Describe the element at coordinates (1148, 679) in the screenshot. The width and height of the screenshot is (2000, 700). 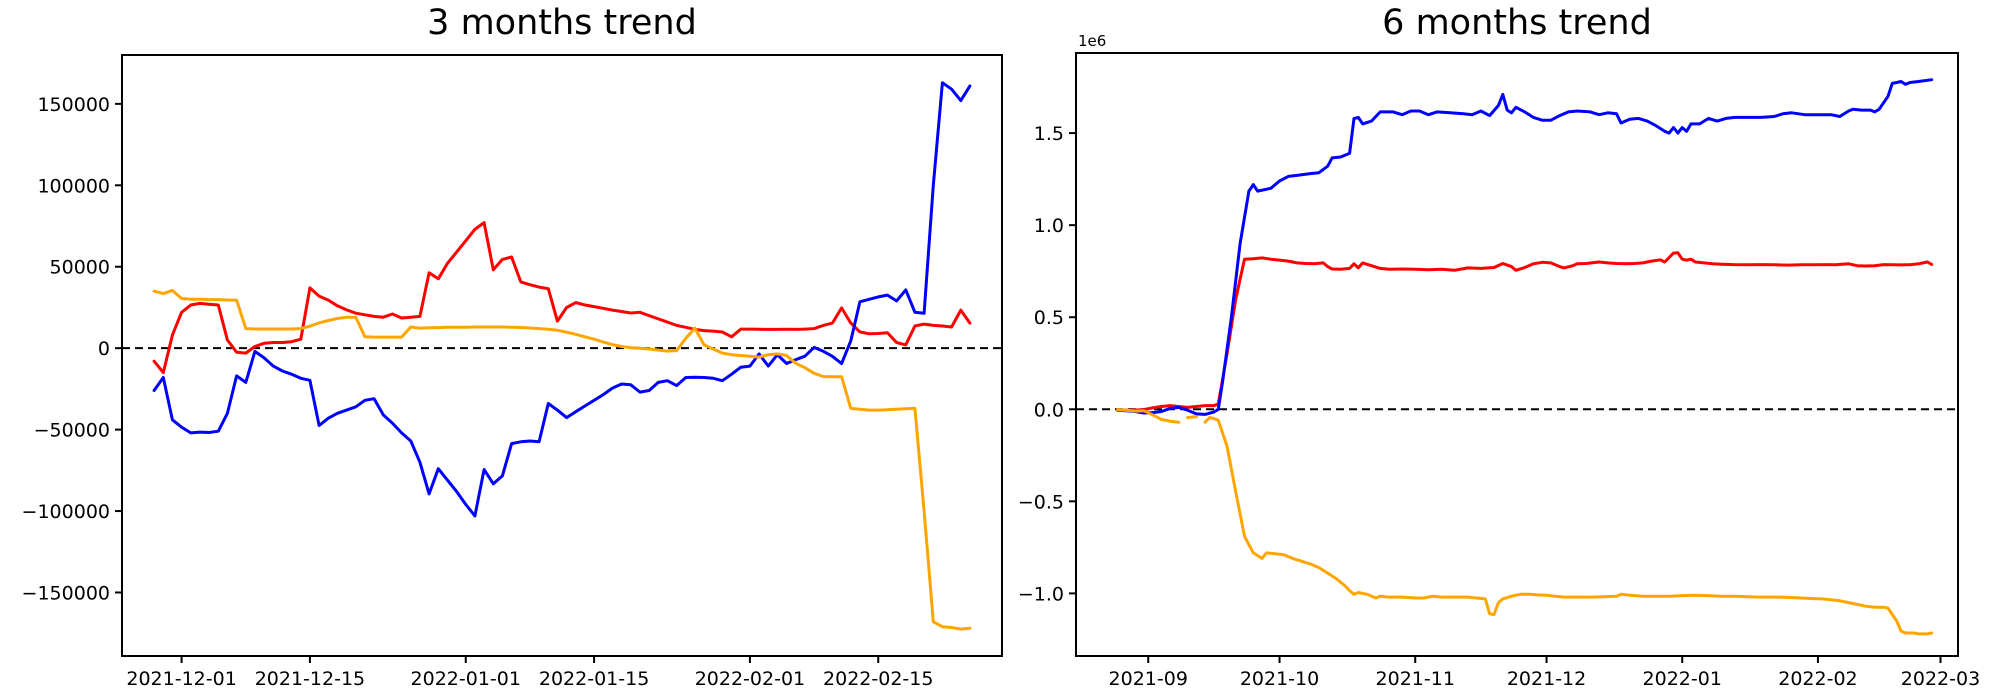
I see `x-tick-label: 2021-09` at that location.